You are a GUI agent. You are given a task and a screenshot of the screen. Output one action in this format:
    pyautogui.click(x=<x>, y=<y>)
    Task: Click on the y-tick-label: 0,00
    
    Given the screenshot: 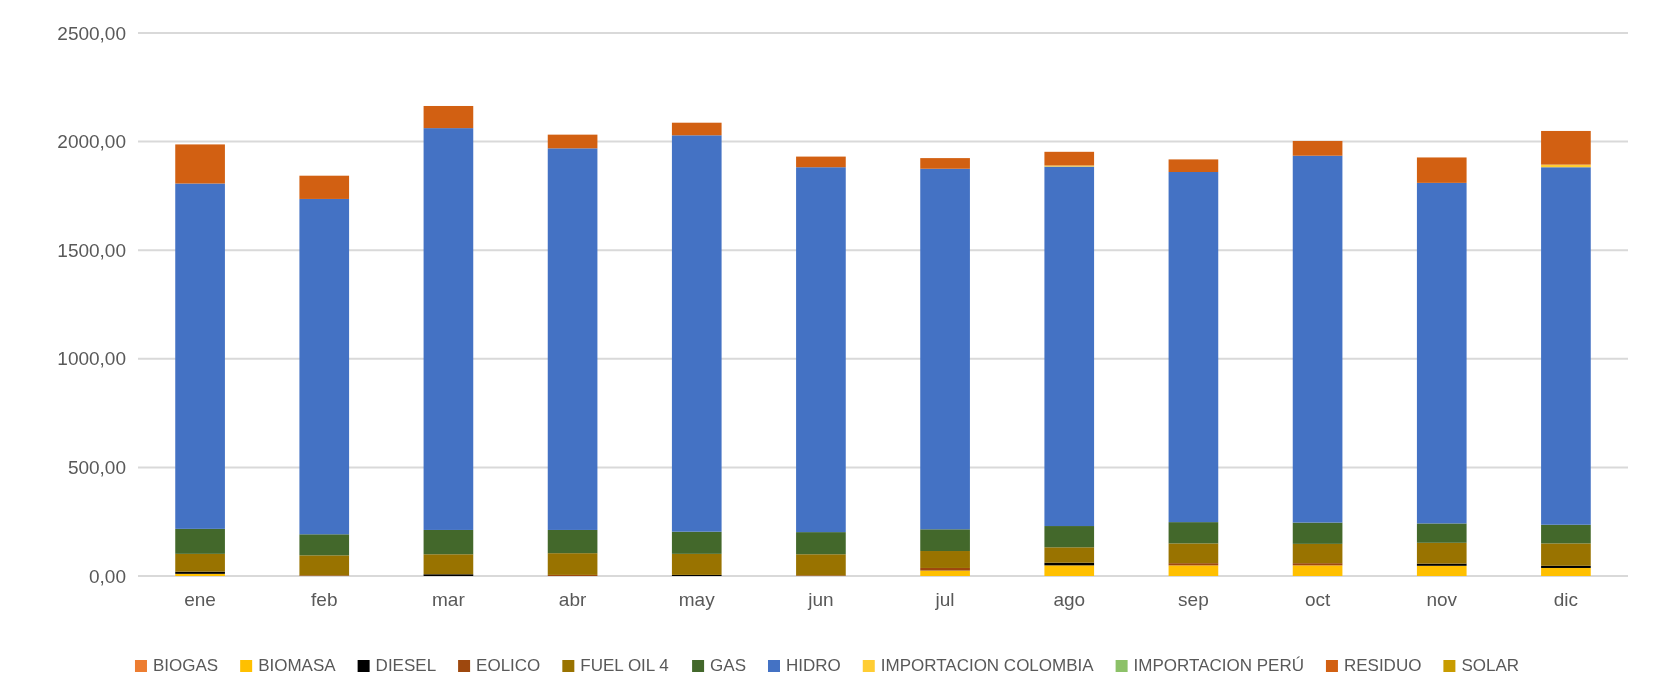 What is the action you would take?
    pyautogui.click(x=107, y=576)
    